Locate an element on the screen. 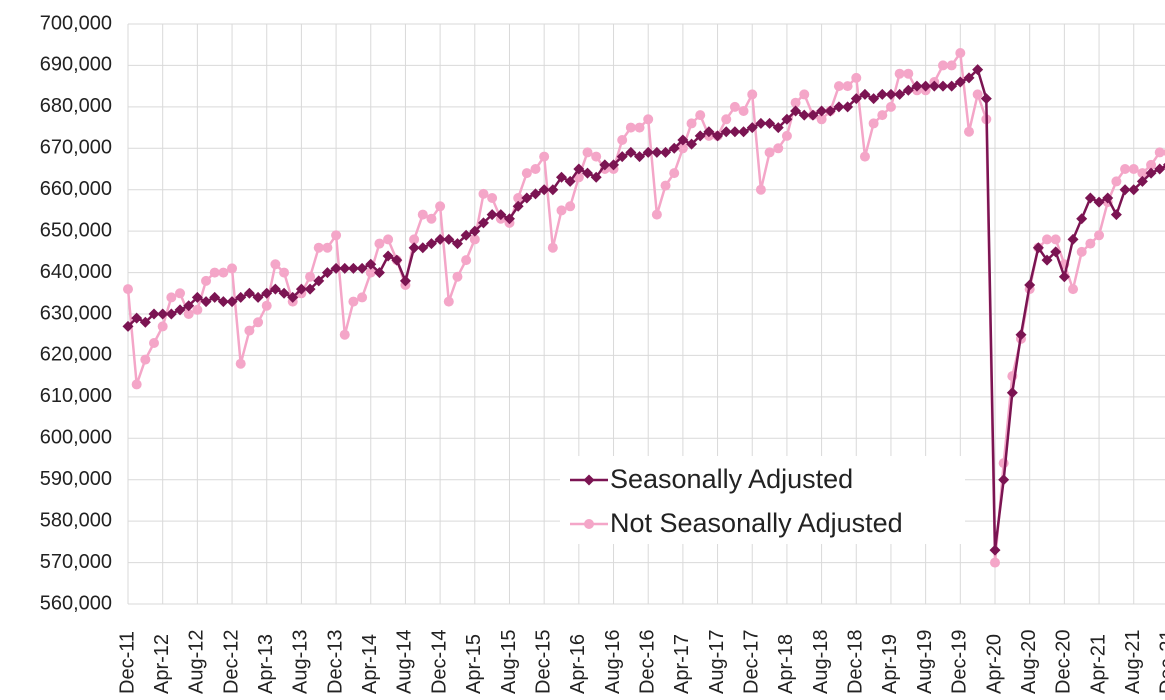  x-tick-label: Dec-20 is located at coordinates (1064, 662).